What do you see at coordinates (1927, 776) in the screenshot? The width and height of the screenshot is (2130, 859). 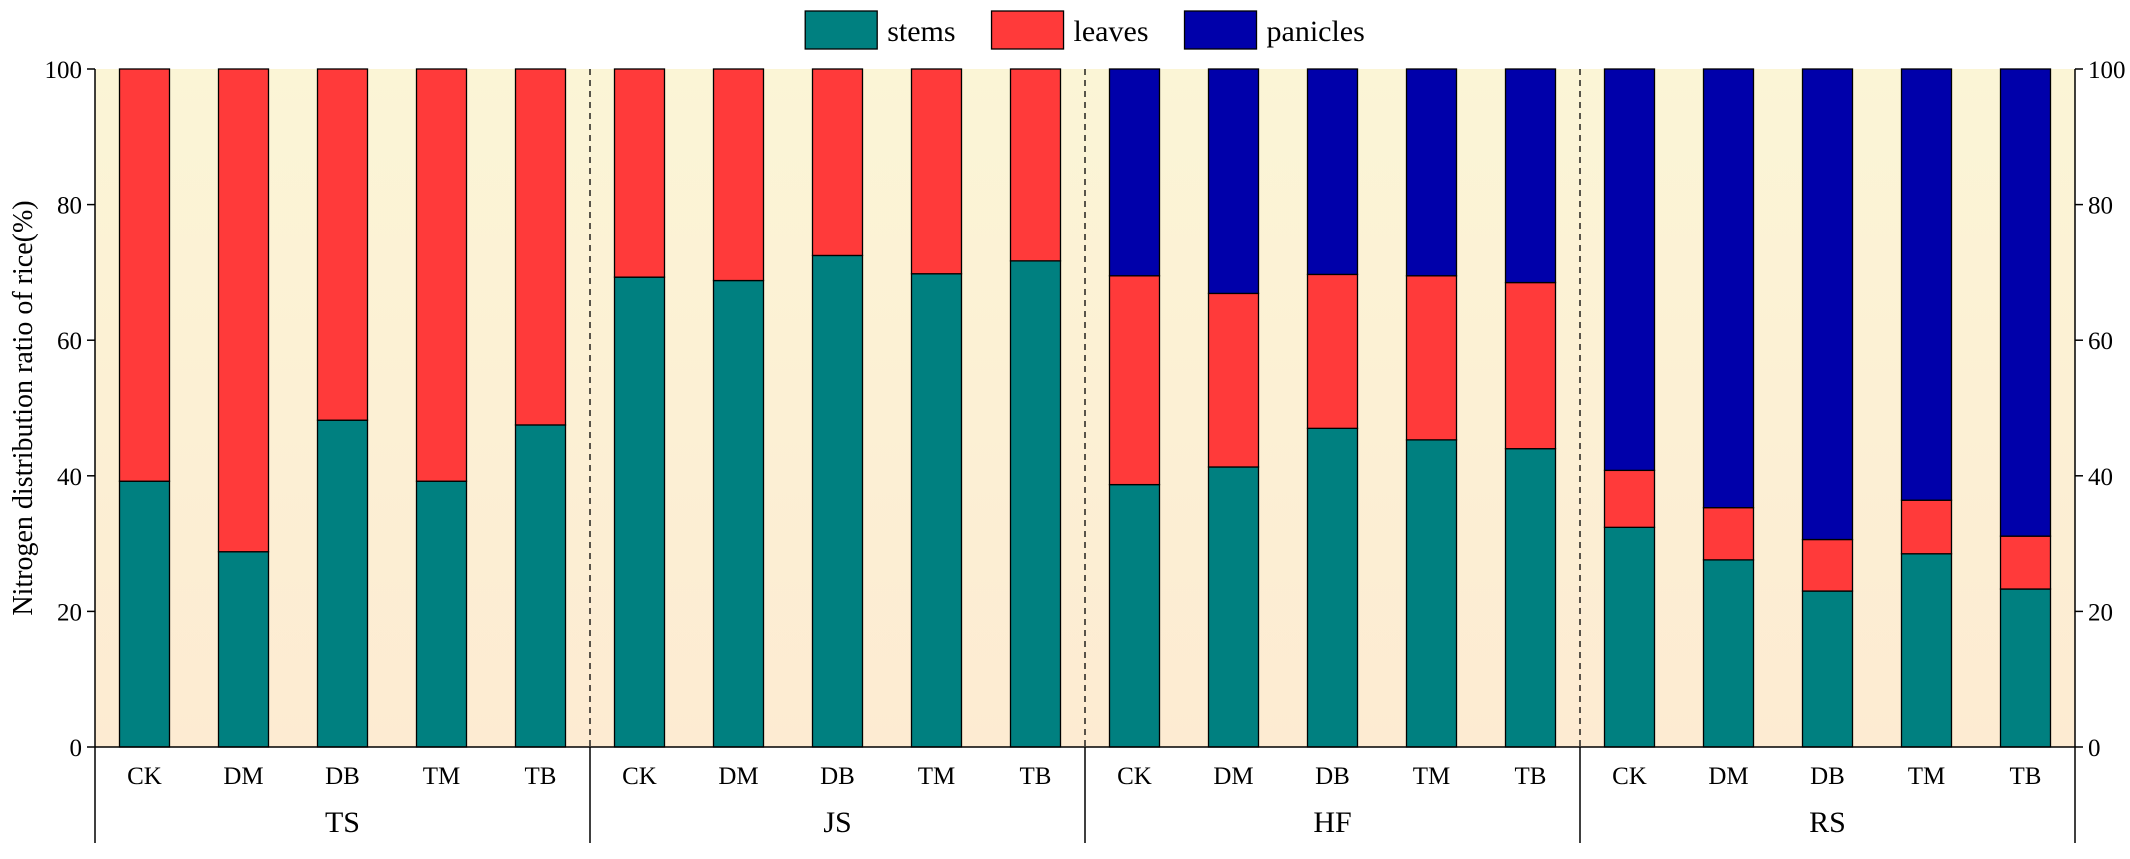 I see `category-label-rs-tm: TM` at bounding box center [1927, 776].